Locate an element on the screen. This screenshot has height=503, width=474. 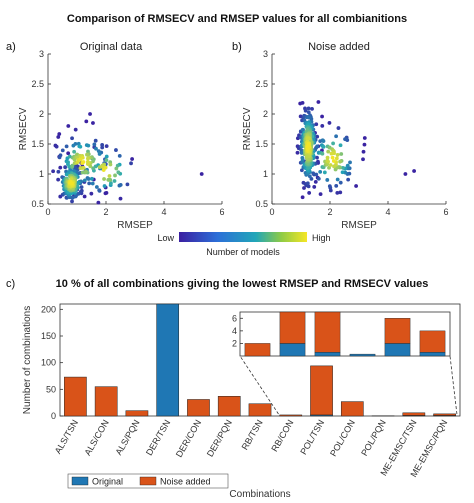
scatter-a-x-tick-label: 4 is located at coordinates (163, 212).